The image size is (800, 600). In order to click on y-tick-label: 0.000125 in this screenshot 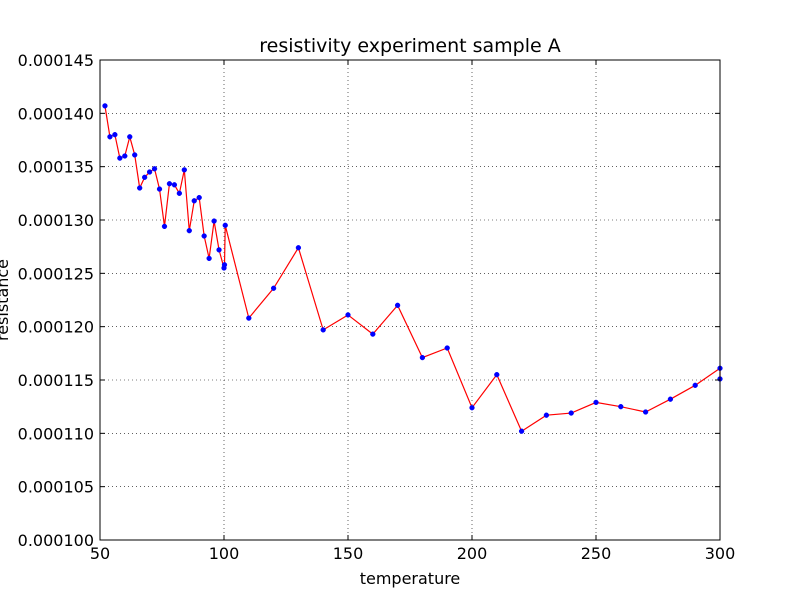, I will do `click(56, 273)`.